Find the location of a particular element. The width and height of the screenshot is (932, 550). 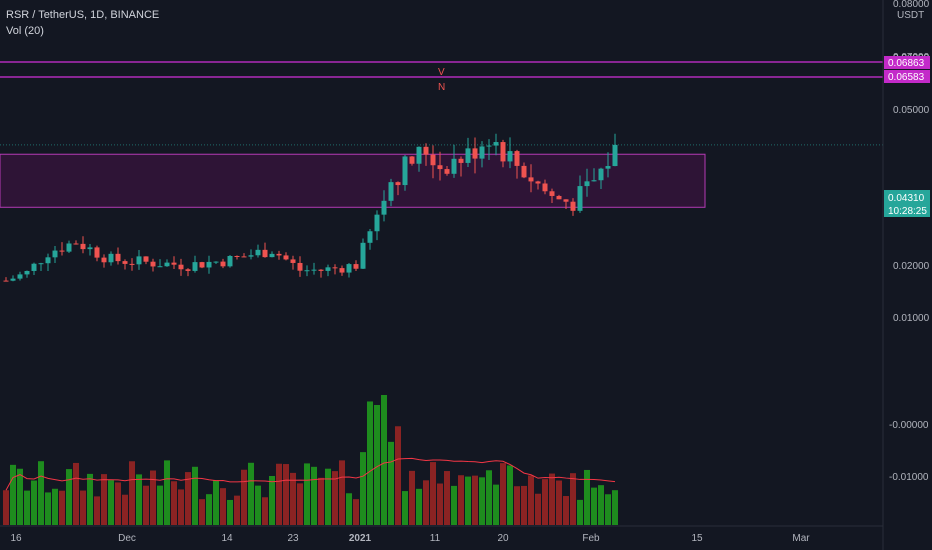

time-tick-label: 23 is located at coordinates (293, 538).